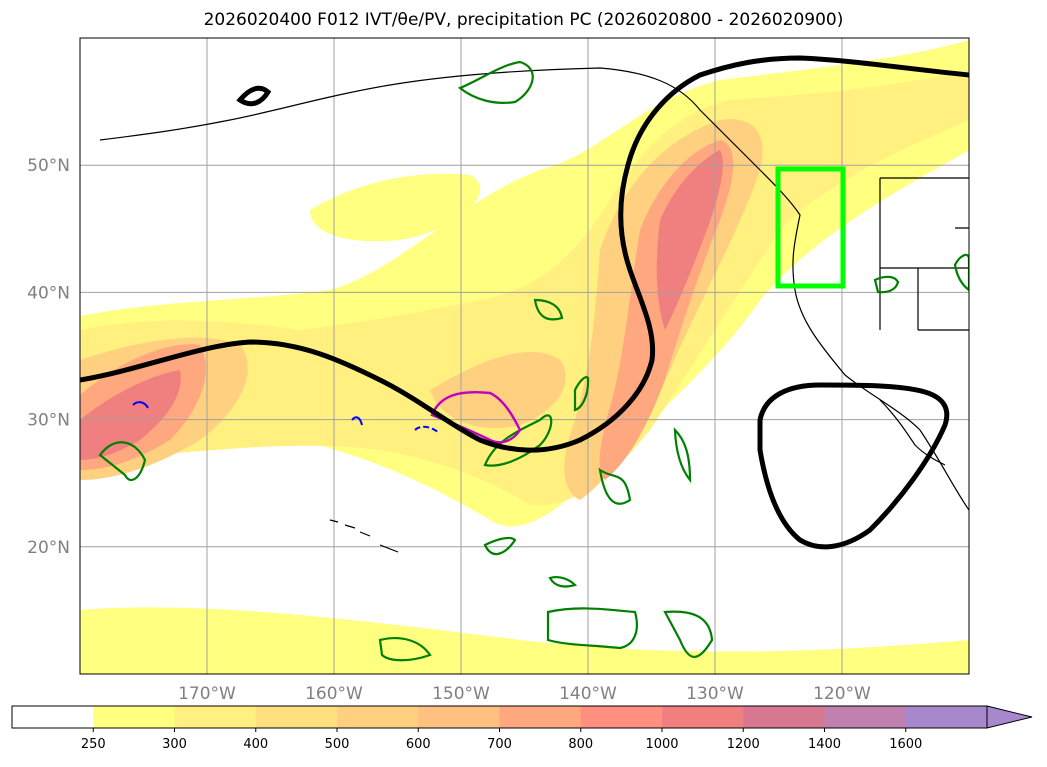 The image size is (1047, 767). I want to click on ivt-band-1000-ar, so click(689, 240).